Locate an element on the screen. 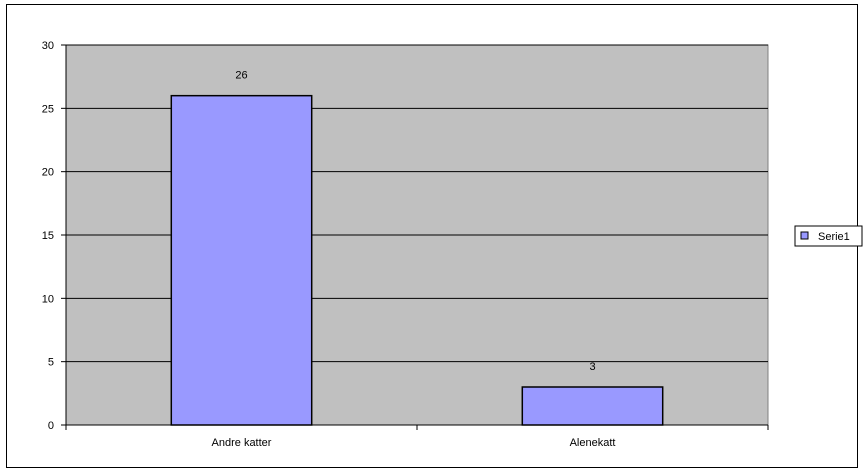  x-category-label: Alenekatt is located at coordinates (593, 443).